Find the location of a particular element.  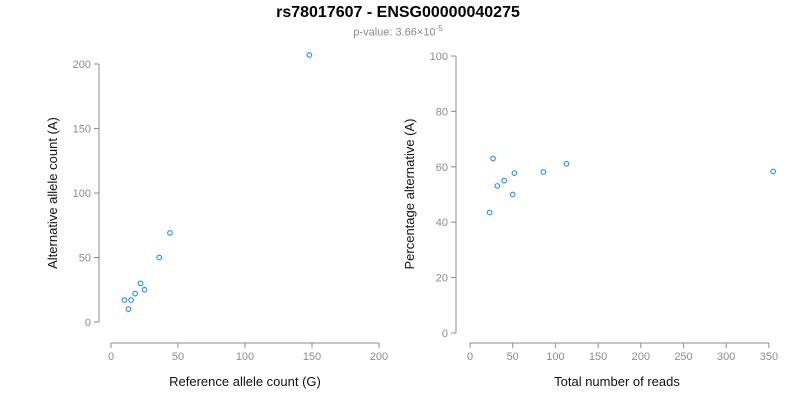

y-tick-label: 50 is located at coordinates (85, 259).